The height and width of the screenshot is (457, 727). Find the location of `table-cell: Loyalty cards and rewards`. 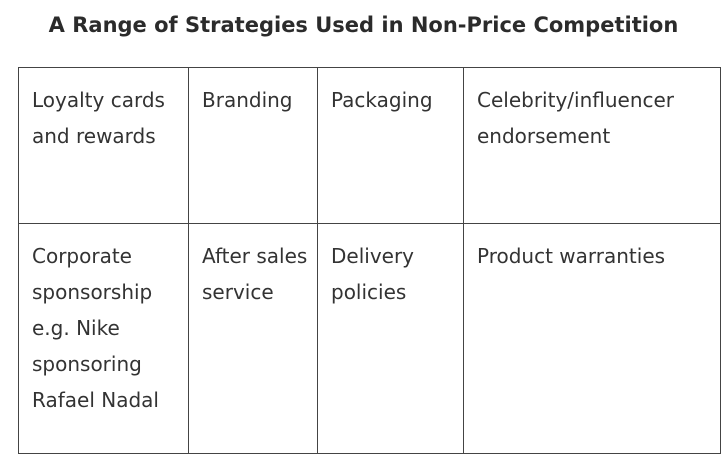

table-cell: Loyalty cards and rewards is located at coordinates (103, 145).